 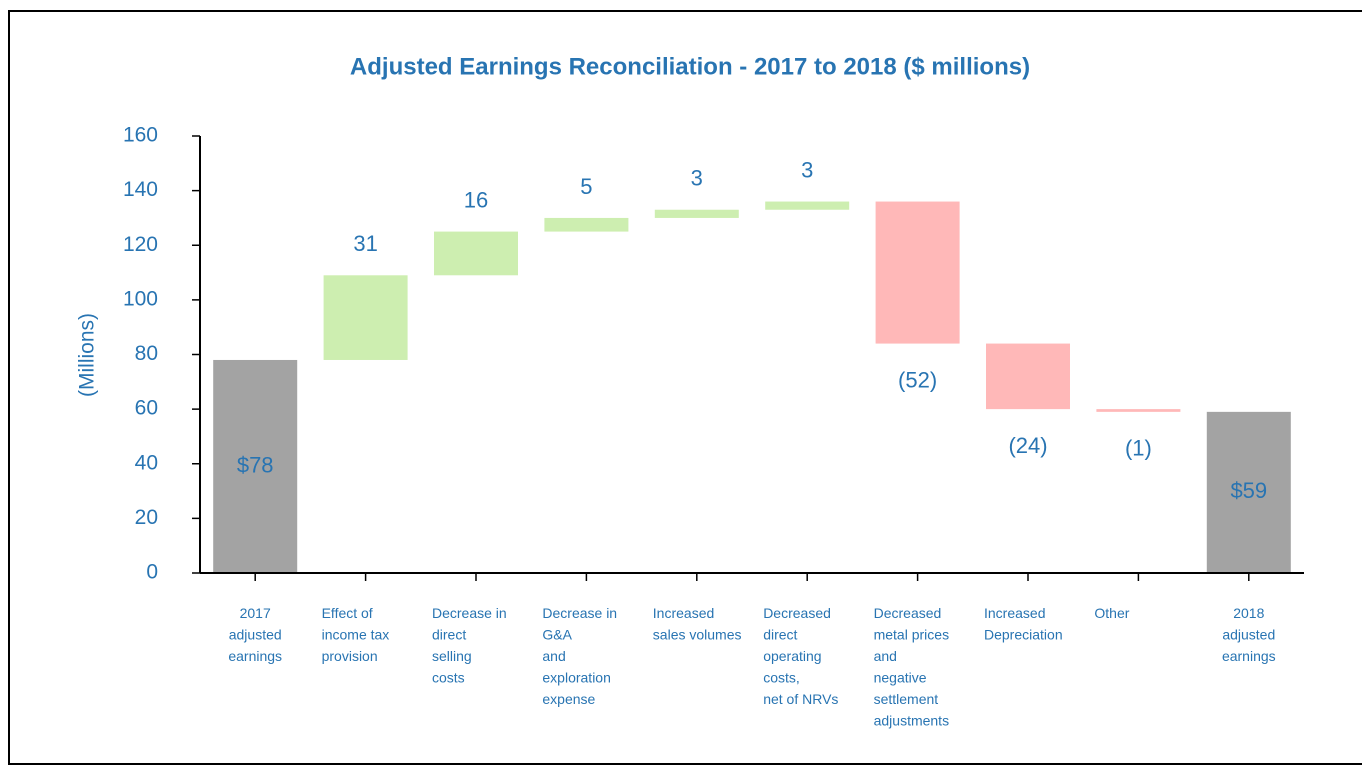 I want to click on x-tick-label-line: income tax, so click(x=356, y=634).